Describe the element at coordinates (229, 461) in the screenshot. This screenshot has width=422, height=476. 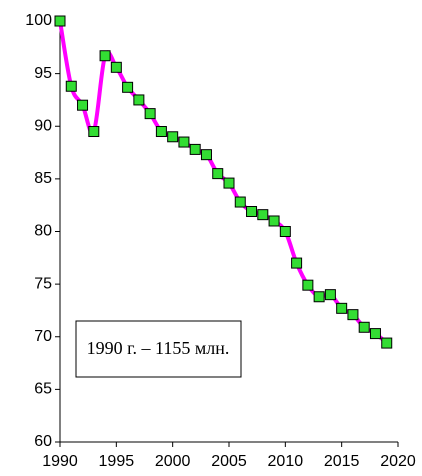
I see `x-tick-label: 2005` at that location.